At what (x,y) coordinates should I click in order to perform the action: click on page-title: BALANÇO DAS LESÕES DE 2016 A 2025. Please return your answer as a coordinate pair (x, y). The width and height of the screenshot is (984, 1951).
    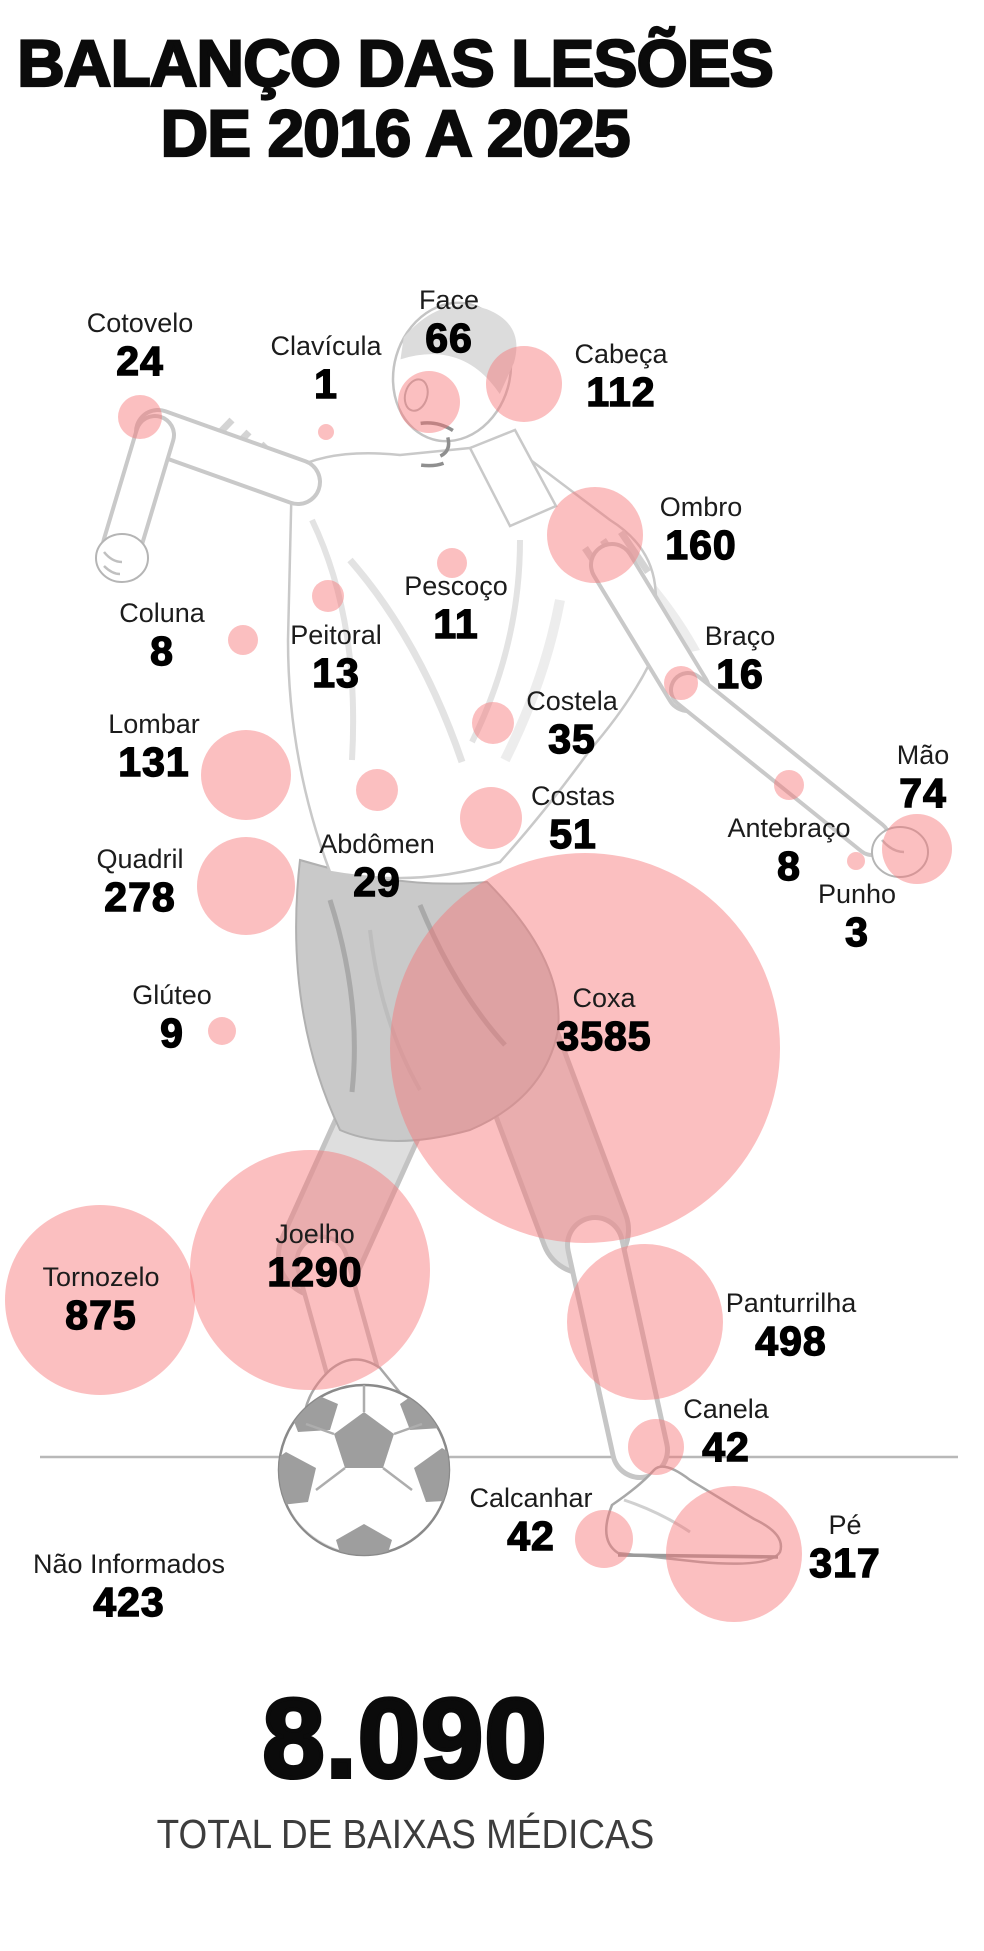
    Looking at the image, I should click on (395, 98).